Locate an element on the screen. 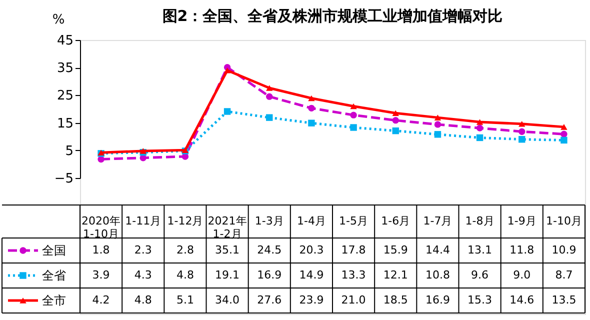 The image size is (590, 320). data-label: 5.1 is located at coordinates (185, 300).